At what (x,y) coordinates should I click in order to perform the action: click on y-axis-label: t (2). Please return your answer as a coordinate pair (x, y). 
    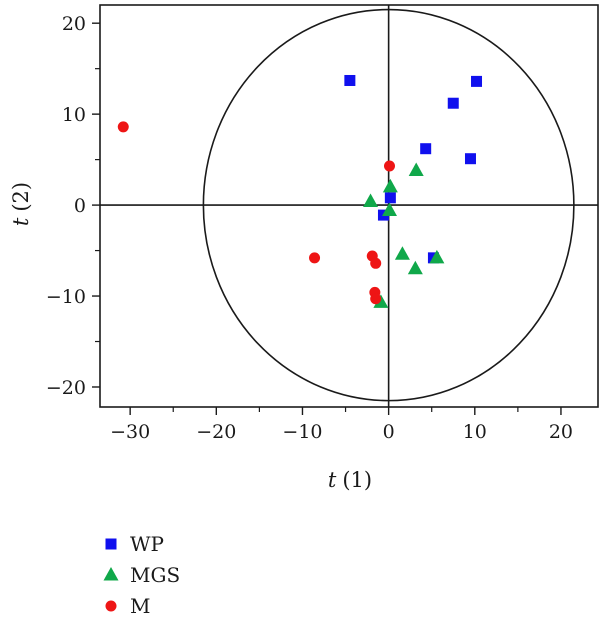
    Looking at the image, I should click on (21, 204).